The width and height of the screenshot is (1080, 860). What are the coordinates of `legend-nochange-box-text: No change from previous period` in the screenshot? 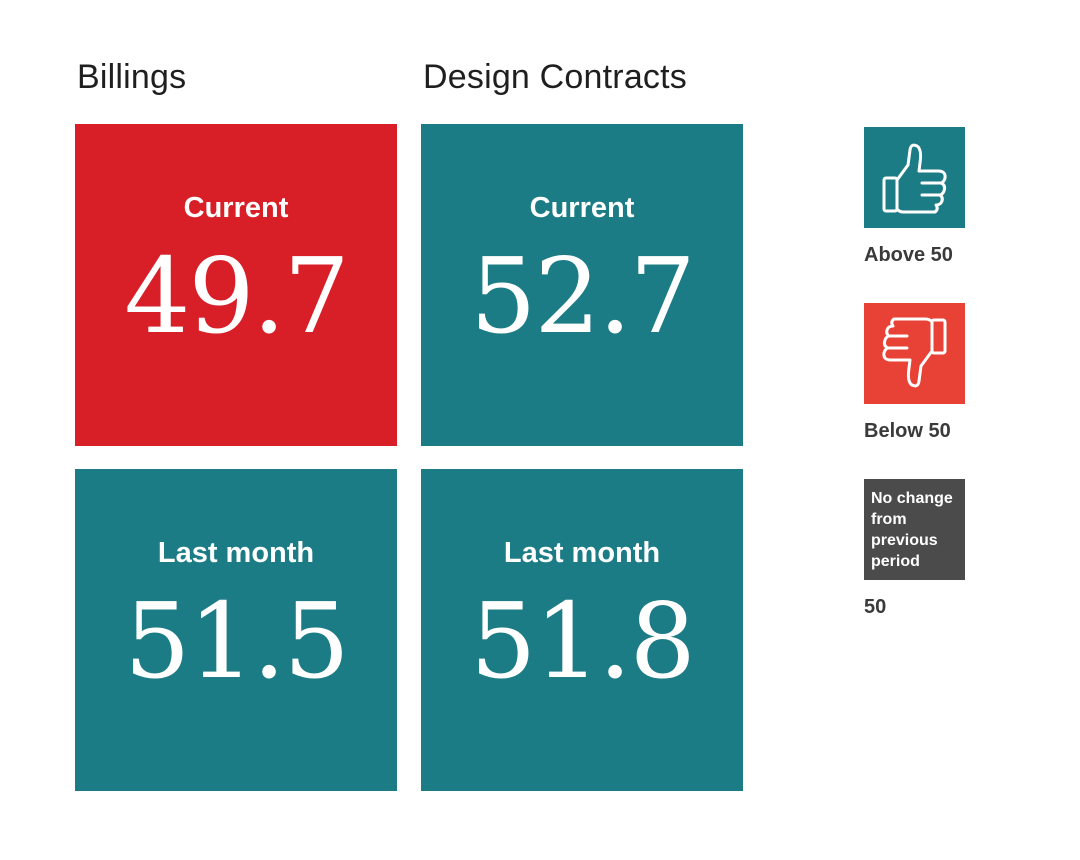 It's located at (912, 530).